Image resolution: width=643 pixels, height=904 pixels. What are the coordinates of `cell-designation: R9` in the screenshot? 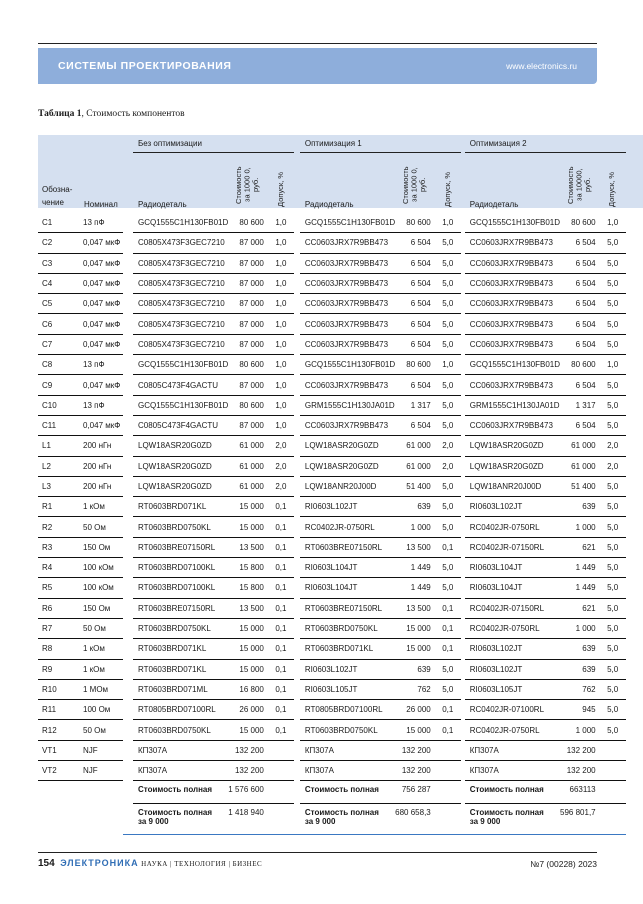 It's located at (58, 669).